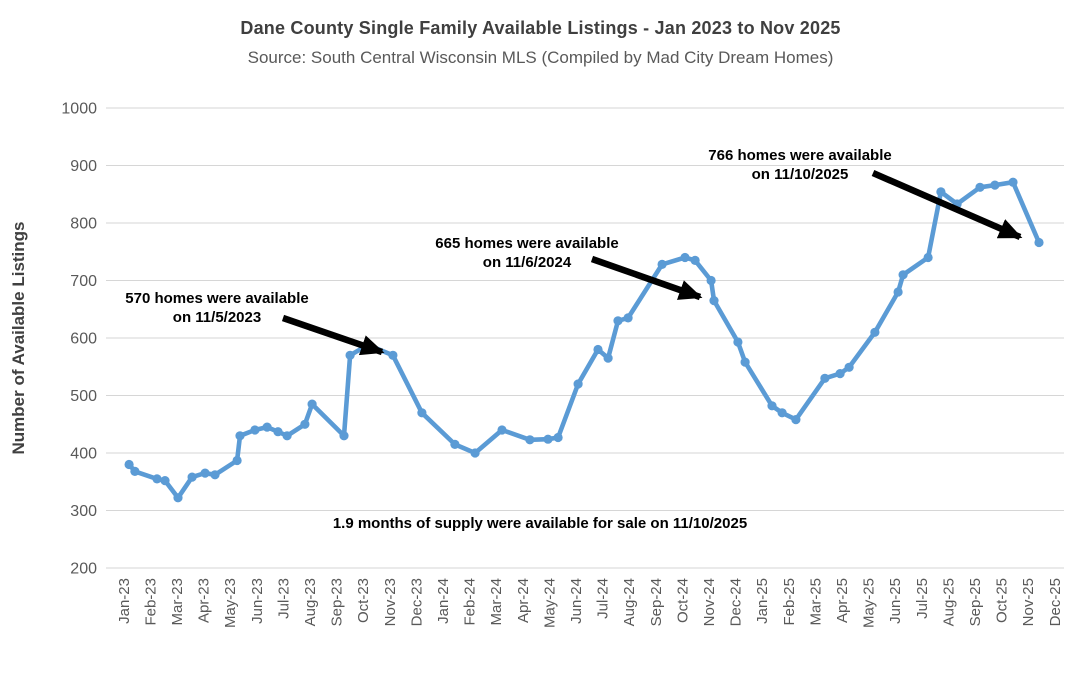 This screenshot has height=684, width=1081. What do you see at coordinates (150, 602) in the screenshot?
I see `x-tick-label: Feb-23` at bounding box center [150, 602].